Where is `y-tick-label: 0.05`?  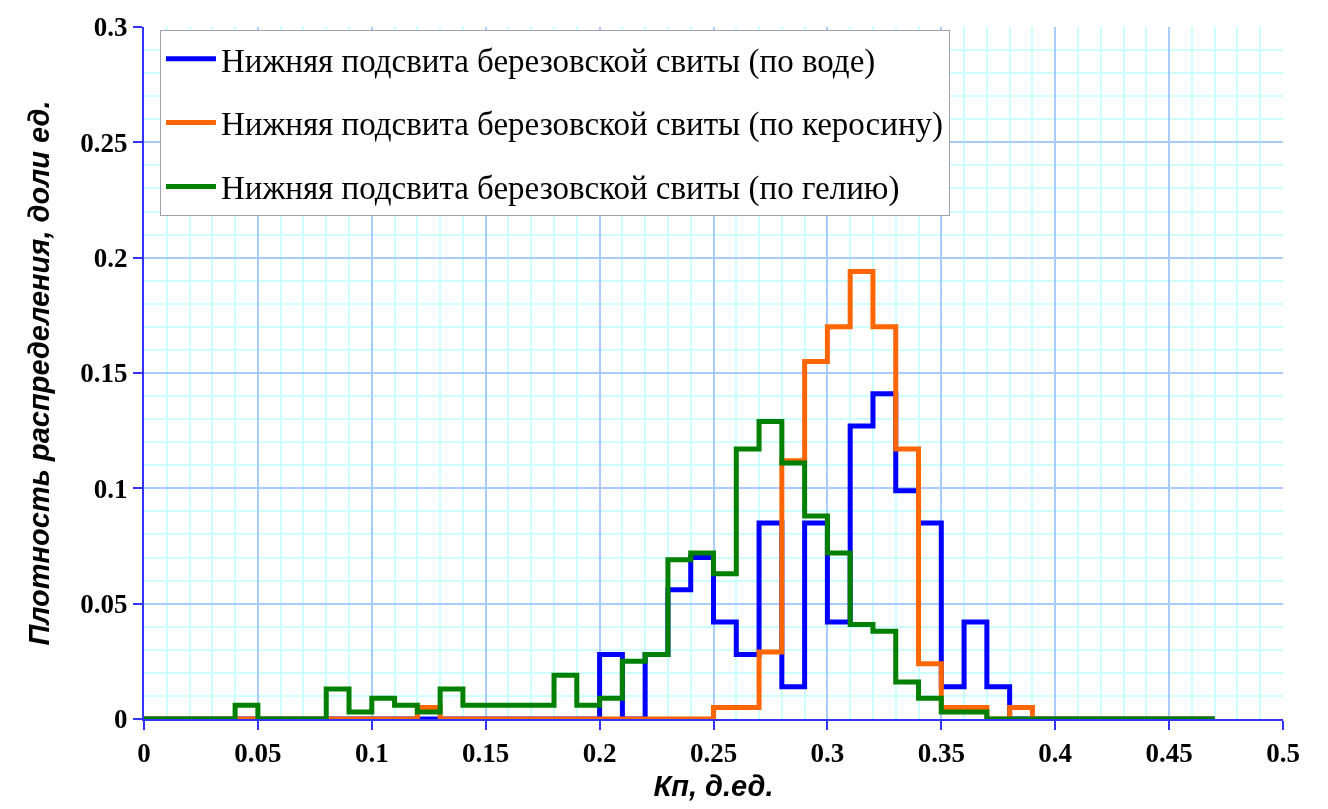
y-tick-label: 0.05 is located at coordinates (104, 604).